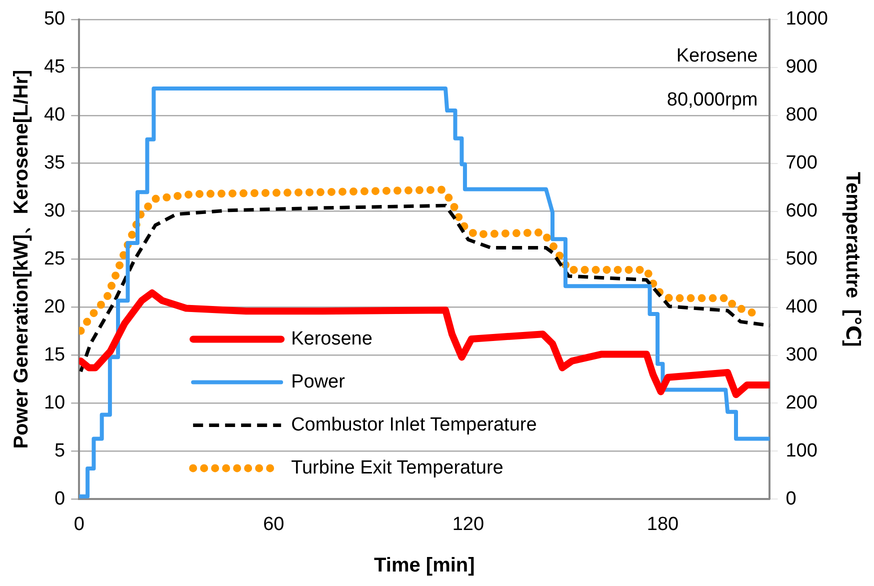 This screenshot has width=874, height=586. I want to click on y2-tick-label: 1000, so click(807, 19).